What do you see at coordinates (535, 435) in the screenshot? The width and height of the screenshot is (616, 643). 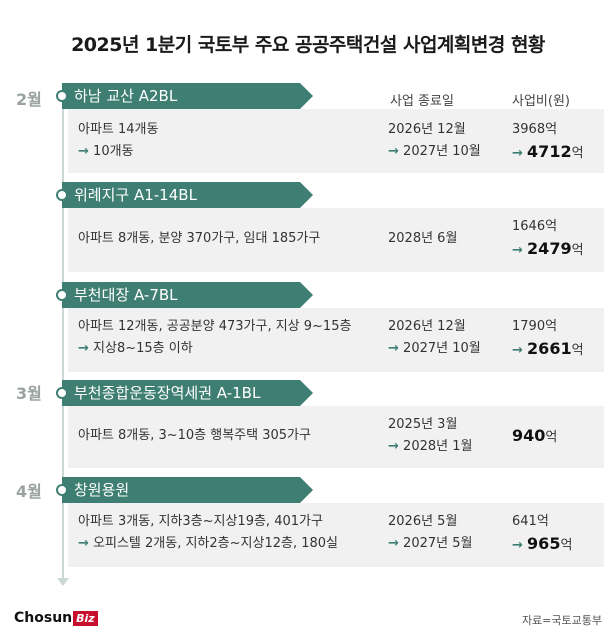 I see `cost: 940억` at bounding box center [535, 435].